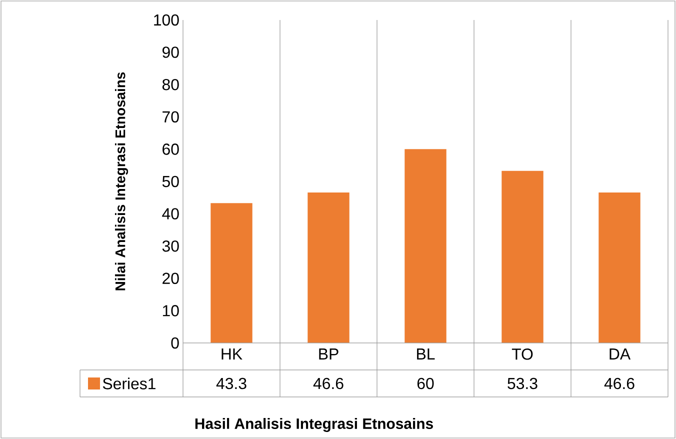 The height and width of the screenshot is (439, 676). Describe the element at coordinates (170, 214) in the screenshot. I see `y-tick-label: 40` at that location.